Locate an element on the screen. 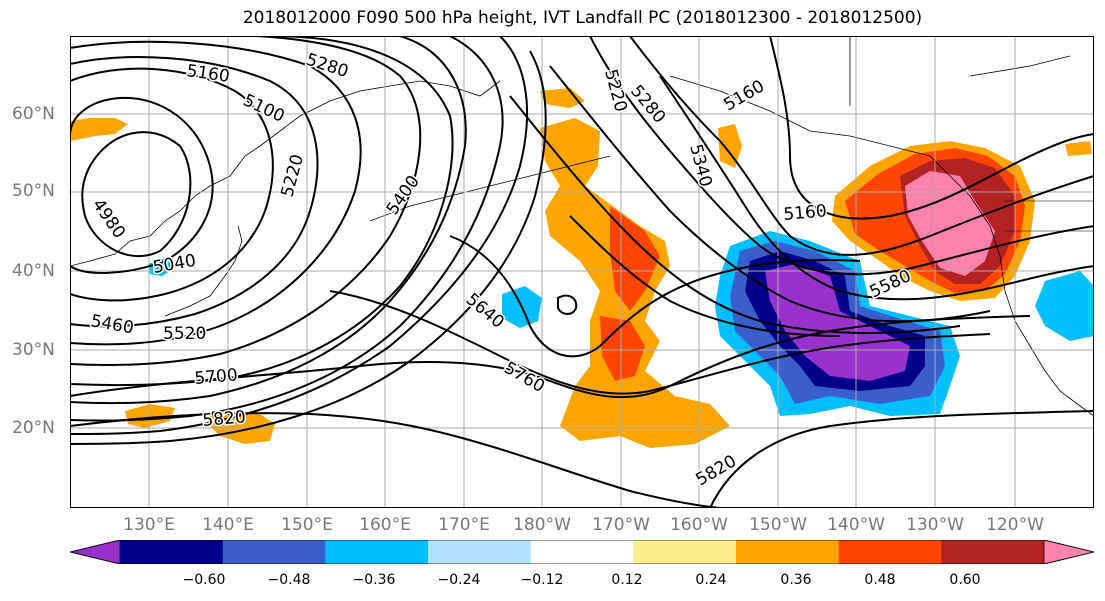 This screenshot has width=1105, height=601. contour-5520-e is located at coordinates (705, 276).